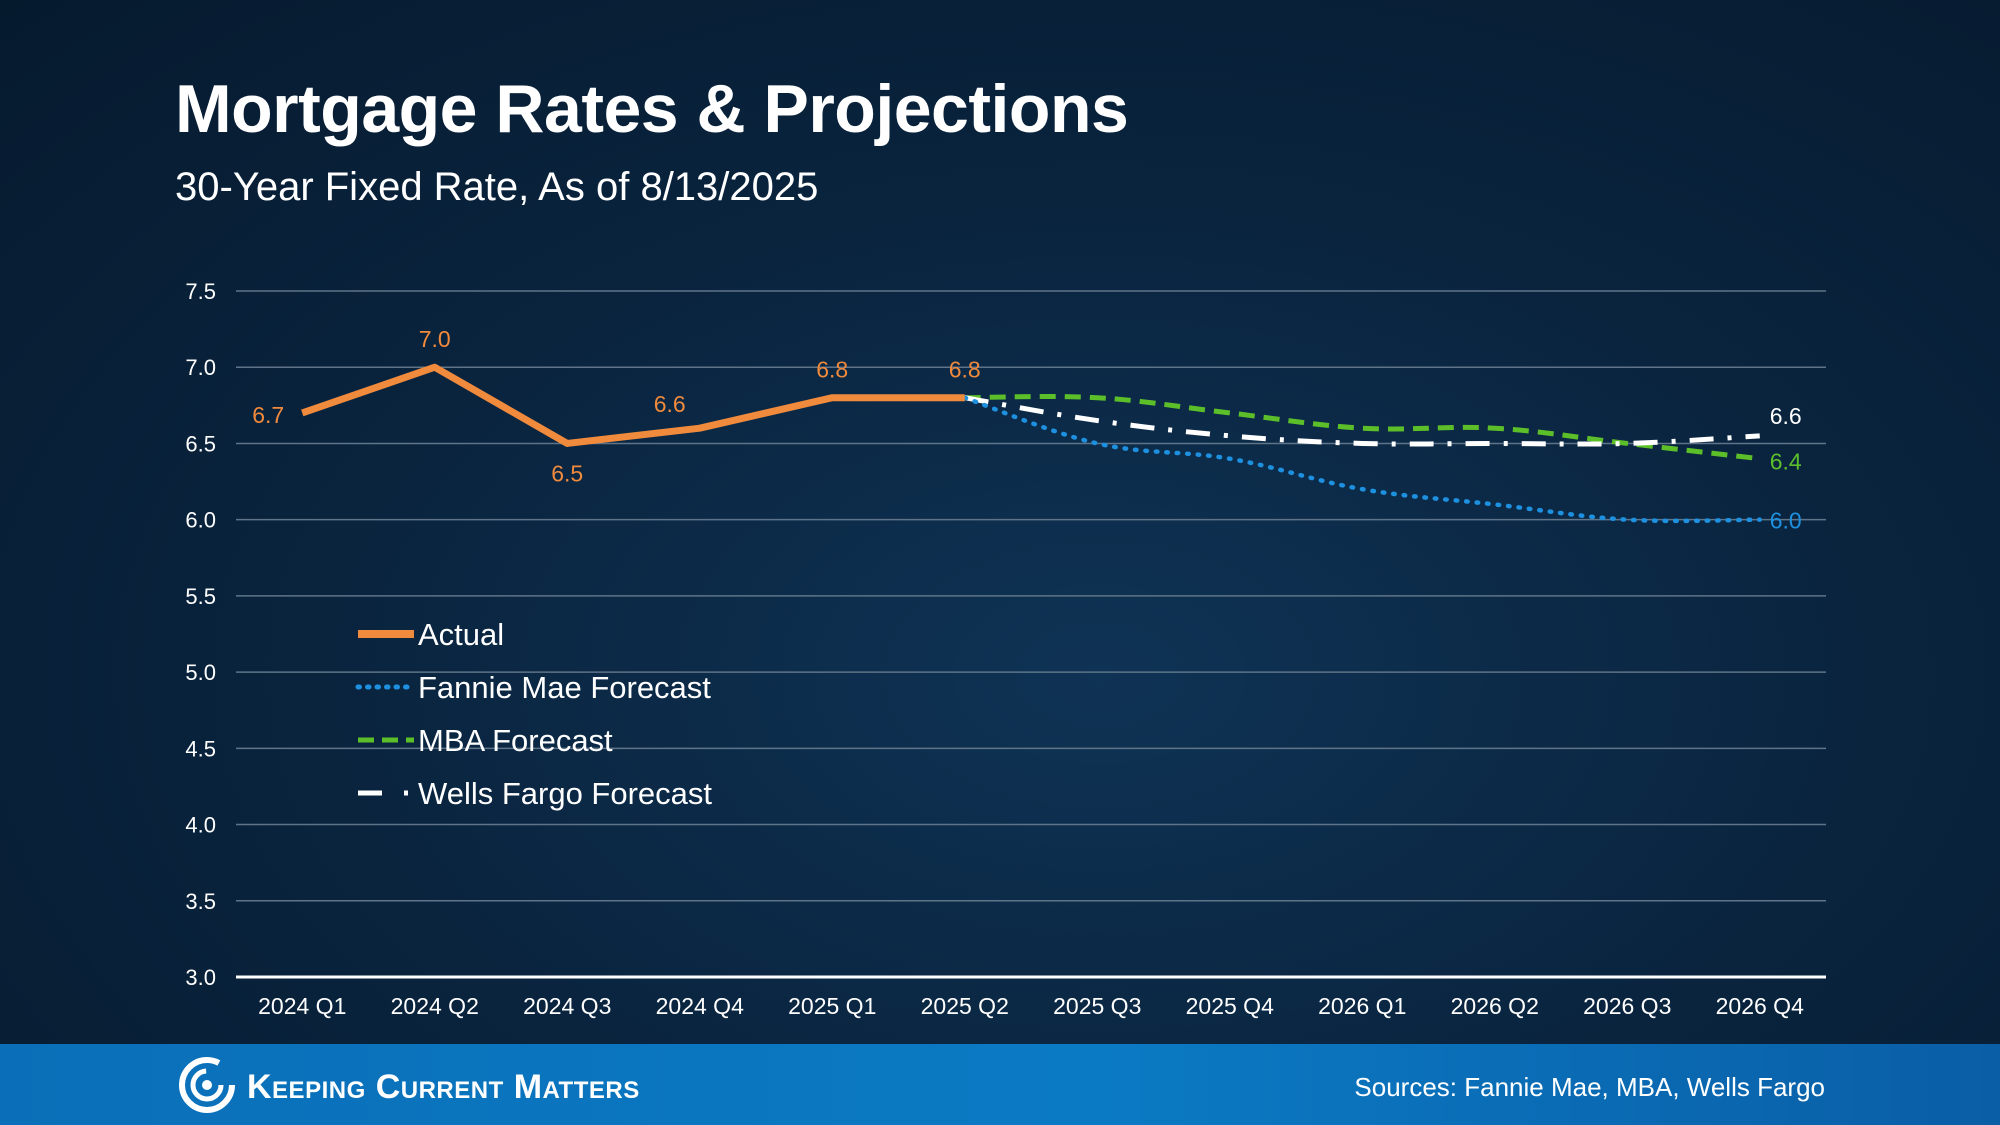 The height and width of the screenshot is (1125, 2000). What do you see at coordinates (567, 1006) in the screenshot?
I see `x-tick-label: 2024 Q3` at bounding box center [567, 1006].